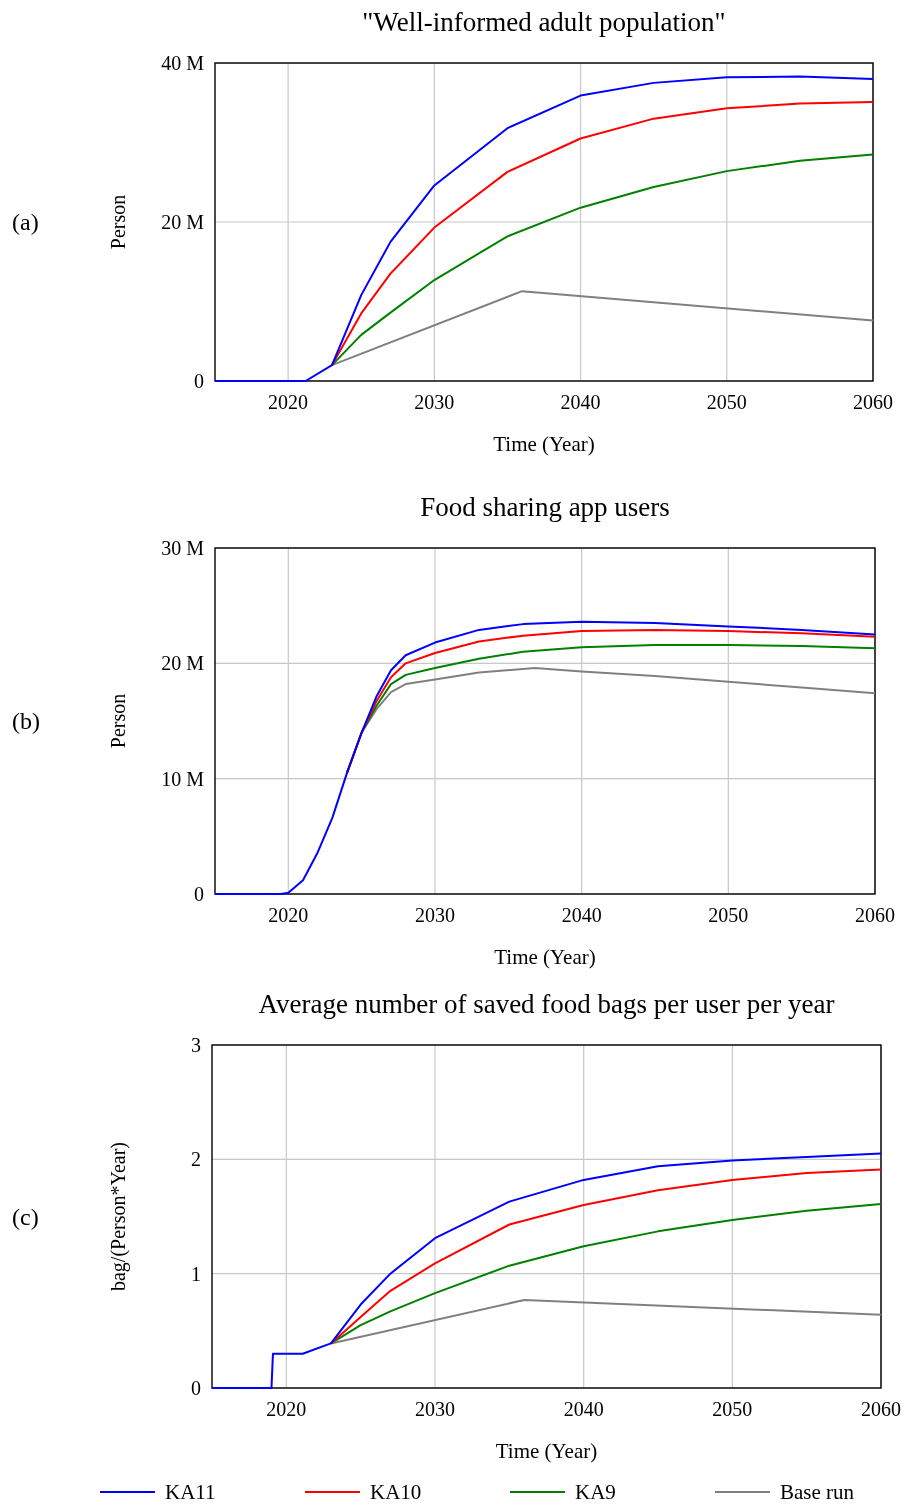 This screenshot has height=1506, width=921. I want to click on y-tick-label: 10 M, so click(183, 778).